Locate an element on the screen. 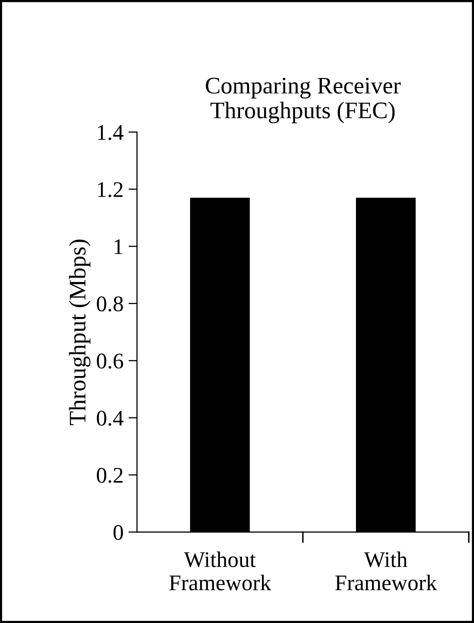  y-tick-label: 1.2 is located at coordinates (110, 190).